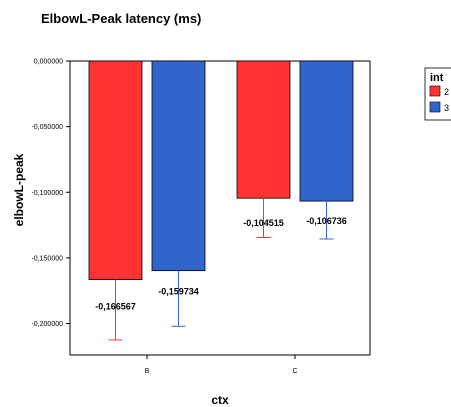  I want to click on legend-label-2: 2, so click(446, 92).